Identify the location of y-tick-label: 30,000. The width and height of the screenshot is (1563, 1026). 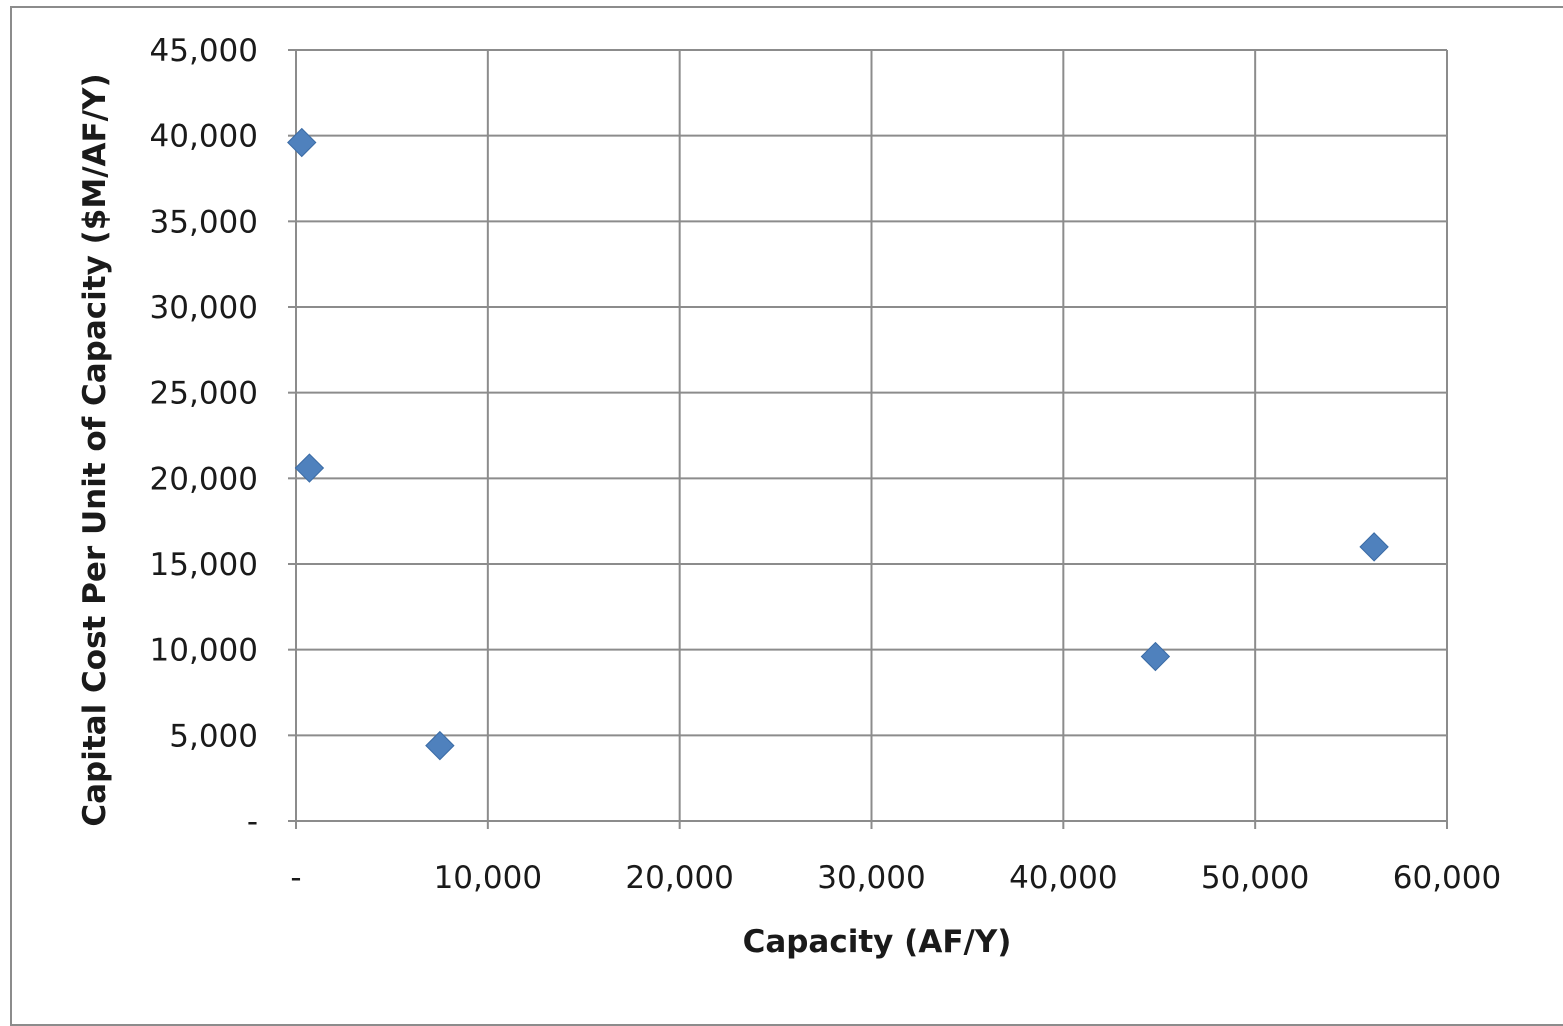
(204, 308).